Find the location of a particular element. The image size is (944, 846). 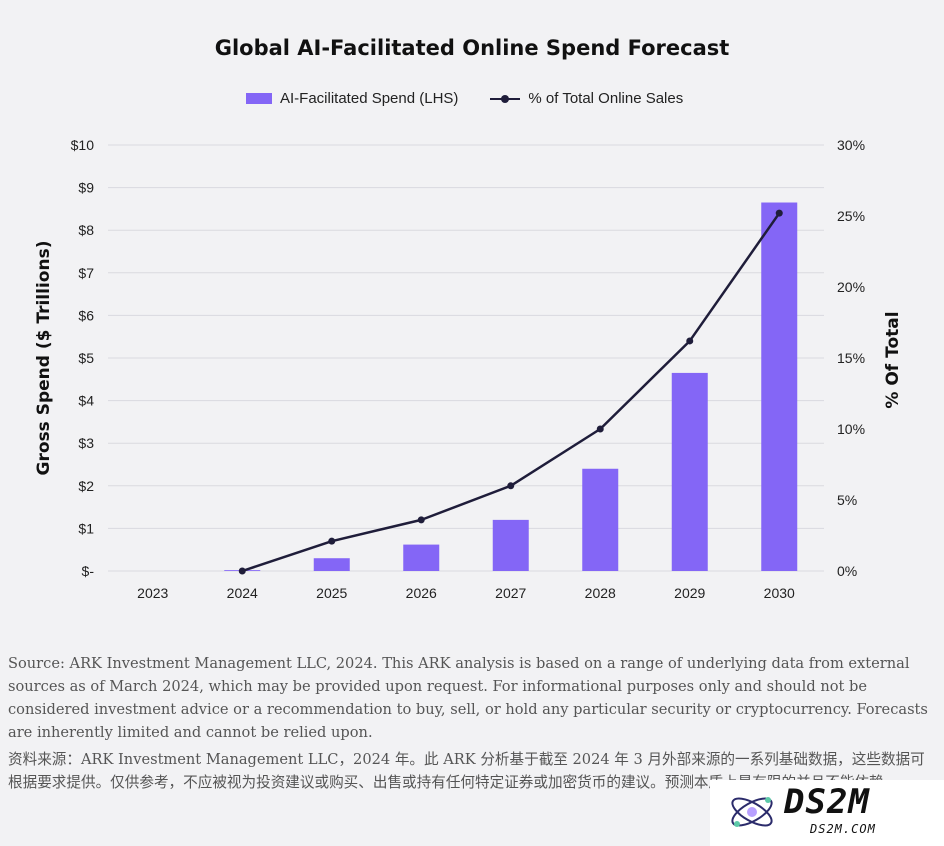

legend-item-bars: AI-Facilitated Spend (LHS) is located at coordinates (352, 98).